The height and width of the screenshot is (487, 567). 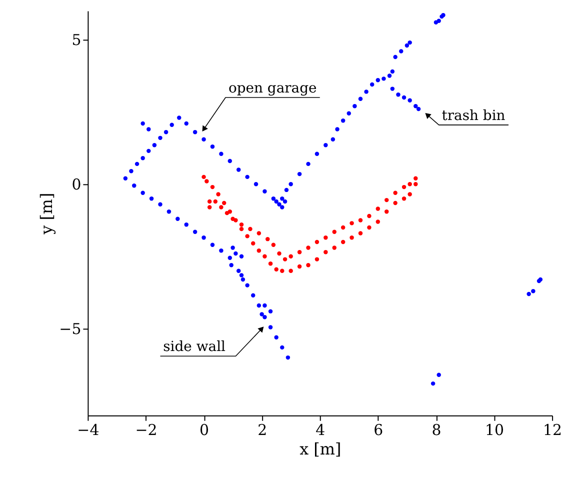 What do you see at coordinates (146, 429) in the screenshot?
I see `x-tick-label: −2` at bounding box center [146, 429].